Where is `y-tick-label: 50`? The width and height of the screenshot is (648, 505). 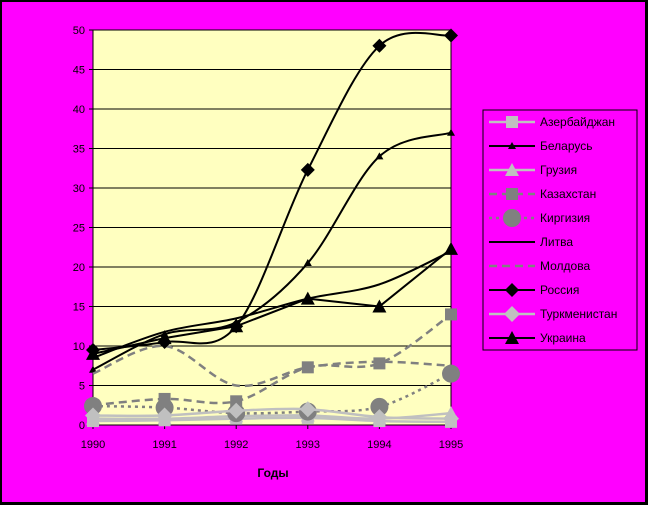 y-tick-label: 50 is located at coordinates (79, 31).